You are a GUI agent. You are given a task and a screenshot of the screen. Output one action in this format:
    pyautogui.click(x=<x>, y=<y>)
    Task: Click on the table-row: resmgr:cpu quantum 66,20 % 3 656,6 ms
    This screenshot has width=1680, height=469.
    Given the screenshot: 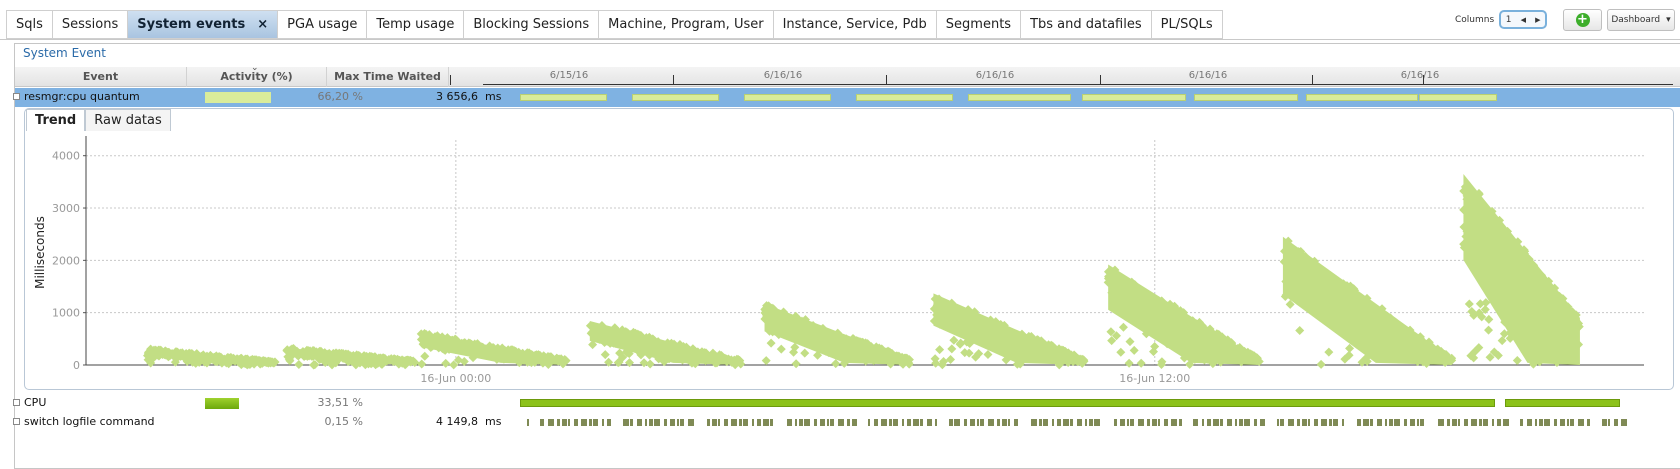 What is the action you would take?
    pyautogui.click(x=847, y=97)
    